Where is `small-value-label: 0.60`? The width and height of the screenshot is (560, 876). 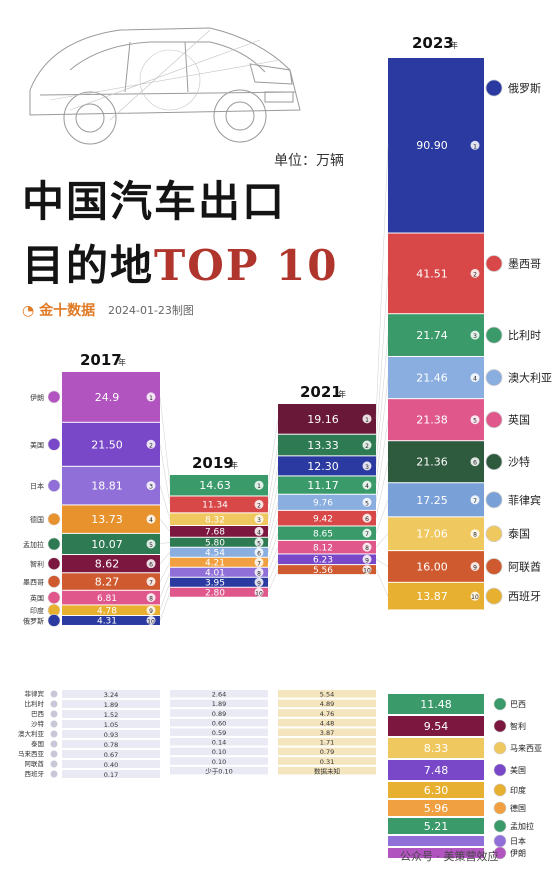 small-value-label: 0.60 is located at coordinates (219, 723).